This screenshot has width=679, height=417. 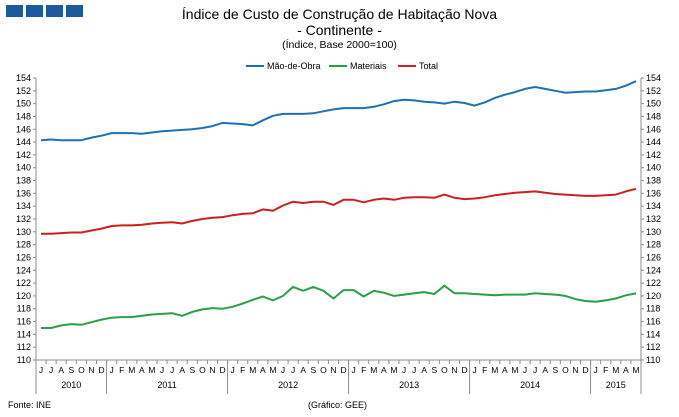 I want to click on y-tick-label-right: 124, so click(x=653, y=270).